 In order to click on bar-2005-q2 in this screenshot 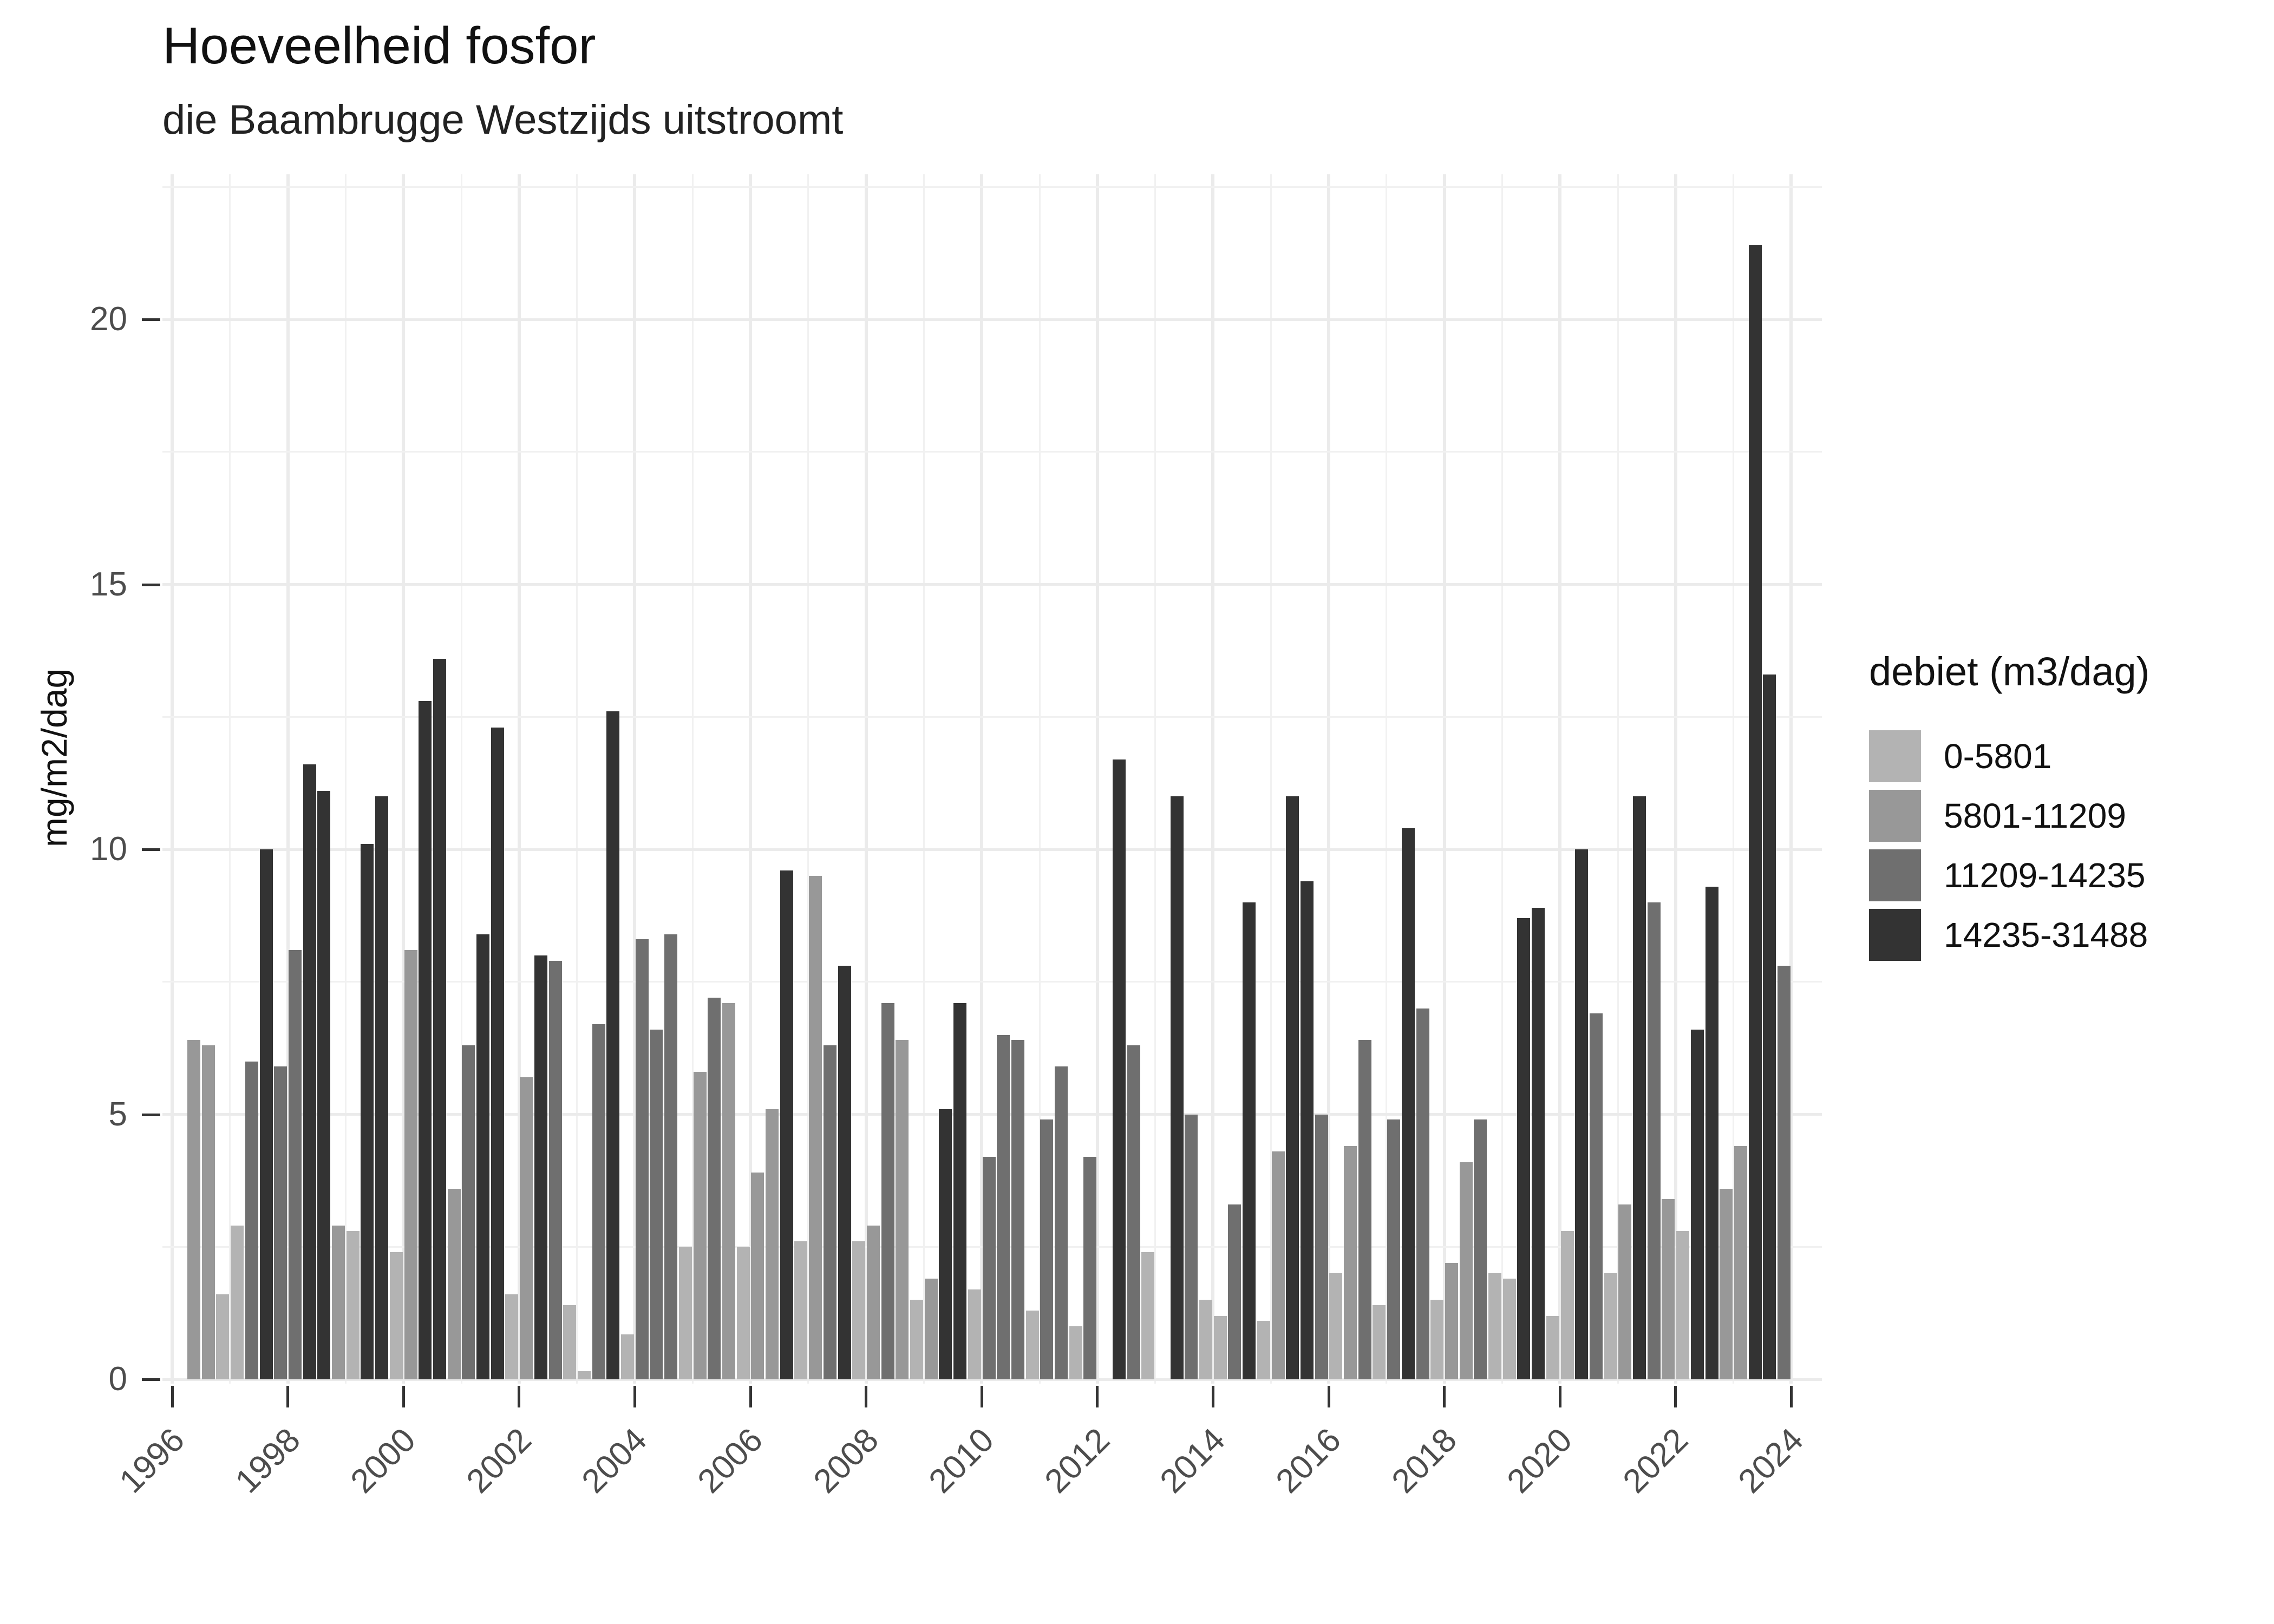, I will do `click(714, 1188)`.